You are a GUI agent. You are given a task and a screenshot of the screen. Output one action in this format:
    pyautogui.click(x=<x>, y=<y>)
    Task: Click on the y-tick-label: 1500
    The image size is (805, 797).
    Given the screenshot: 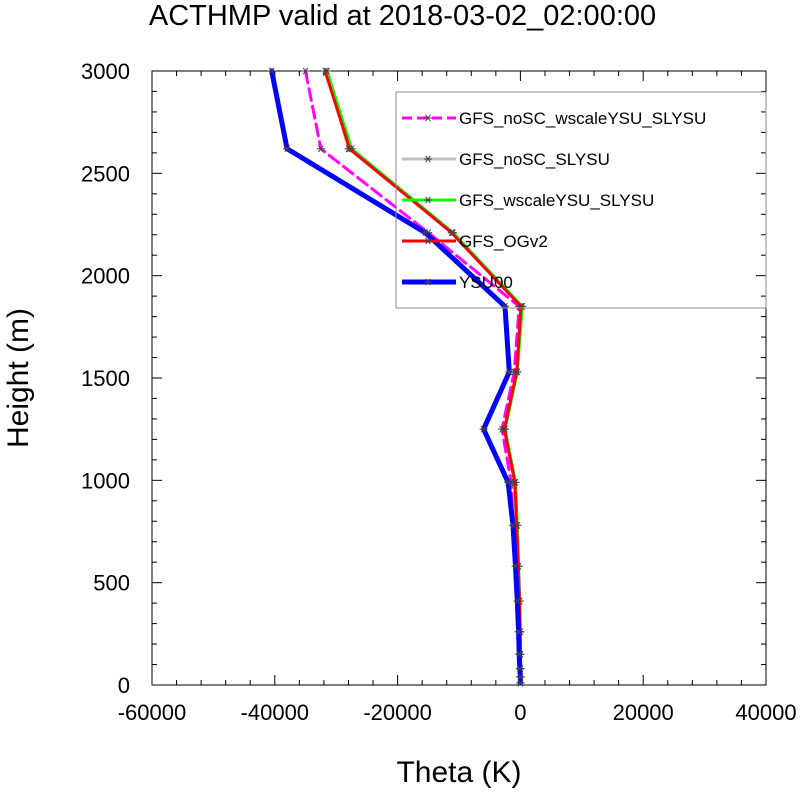 What is the action you would take?
    pyautogui.click(x=105, y=378)
    